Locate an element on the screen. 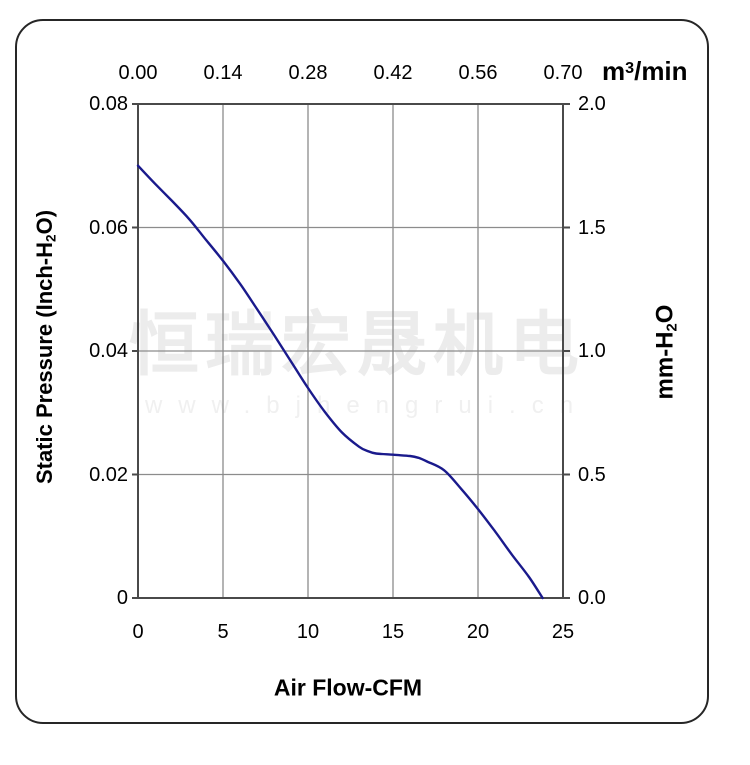 This screenshot has height=765, width=750. right-axis-title: mm-H2O is located at coordinates (666, 352).